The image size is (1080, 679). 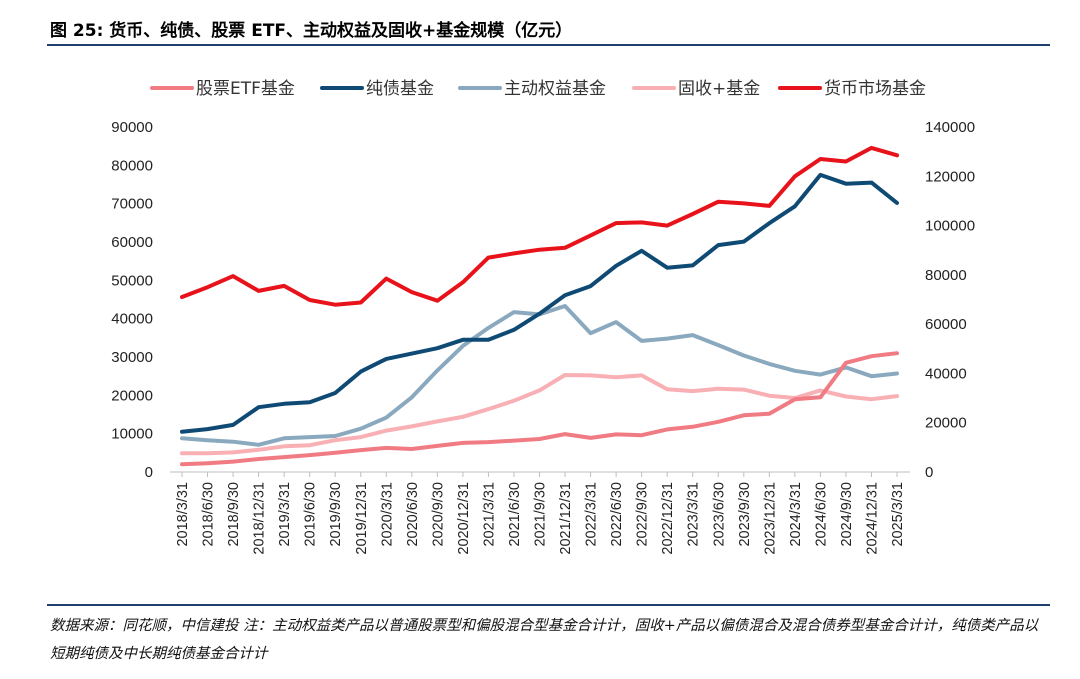 I want to click on x-tick-label: 2019/3/31, so click(x=285, y=514).